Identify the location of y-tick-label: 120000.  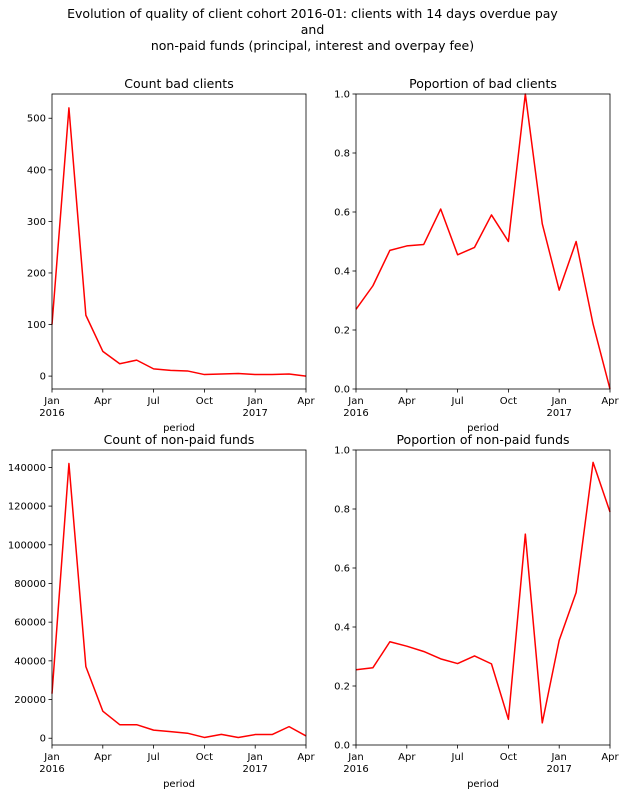
(27, 507).